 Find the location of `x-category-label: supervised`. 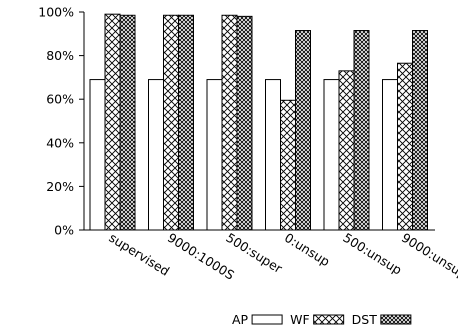

x-category-label: supervised is located at coordinates (139, 254).